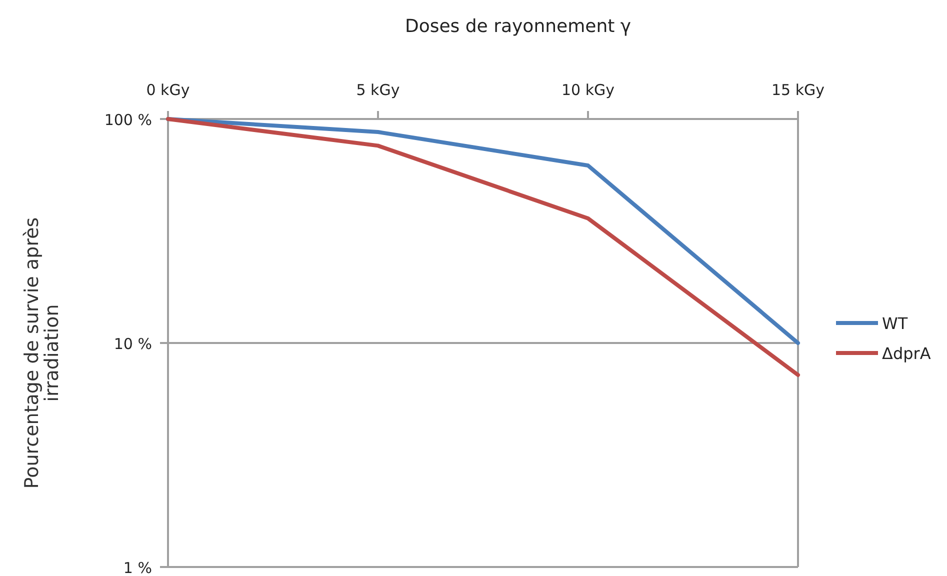 This screenshot has width=947, height=576. Describe the element at coordinates (895, 323) in the screenshot. I see `legend-label: WT` at that location.